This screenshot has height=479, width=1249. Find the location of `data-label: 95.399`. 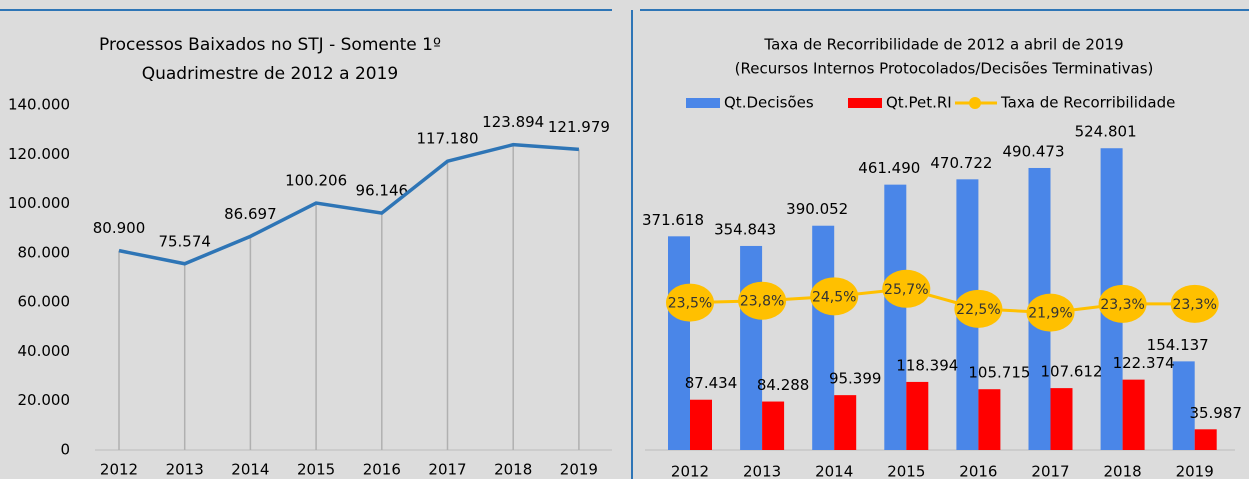

data-label: 95.399 is located at coordinates (855, 379).